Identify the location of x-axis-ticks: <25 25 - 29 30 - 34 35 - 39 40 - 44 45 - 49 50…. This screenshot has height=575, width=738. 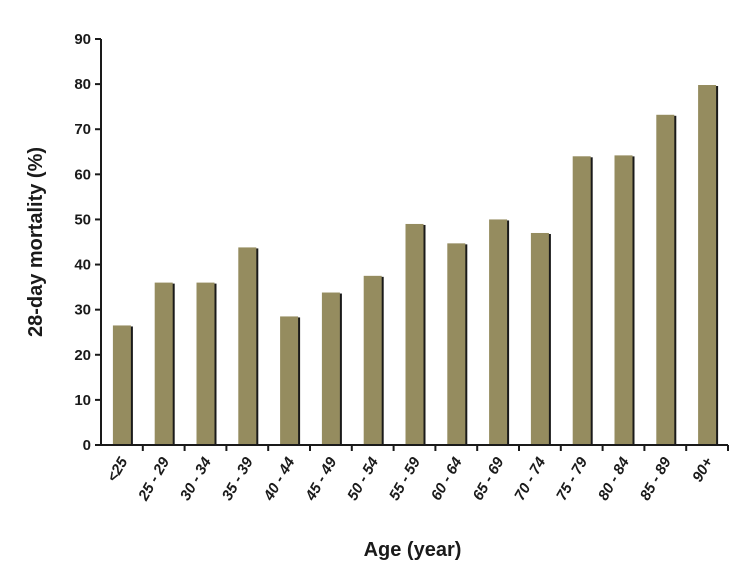
(416, 474).